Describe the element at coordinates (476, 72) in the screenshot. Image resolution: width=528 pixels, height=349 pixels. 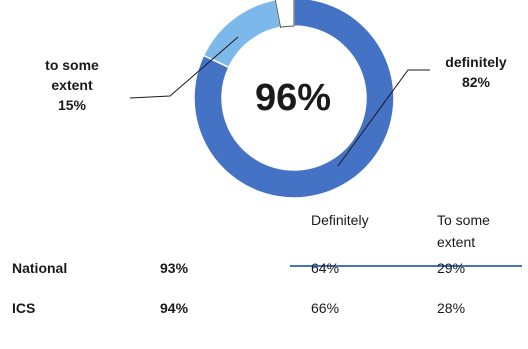
I see `callout-definitely: definitely 82%` at that location.